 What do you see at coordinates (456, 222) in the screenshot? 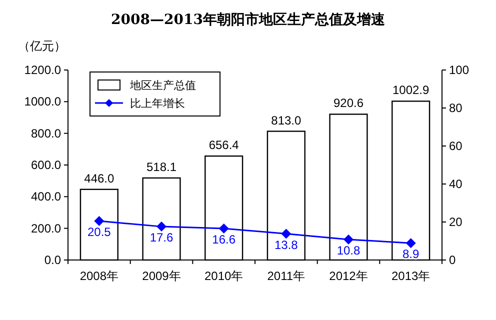
I see `y2-tick-label: 20` at bounding box center [456, 222].